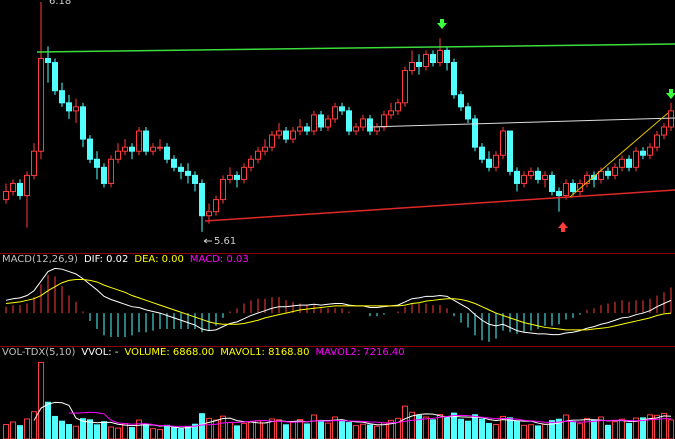 The height and width of the screenshot is (439, 675). What do you see at coordinates (670, 94) in the screenshot?
I see `sell-arrow` at bounding box center [670, 94].